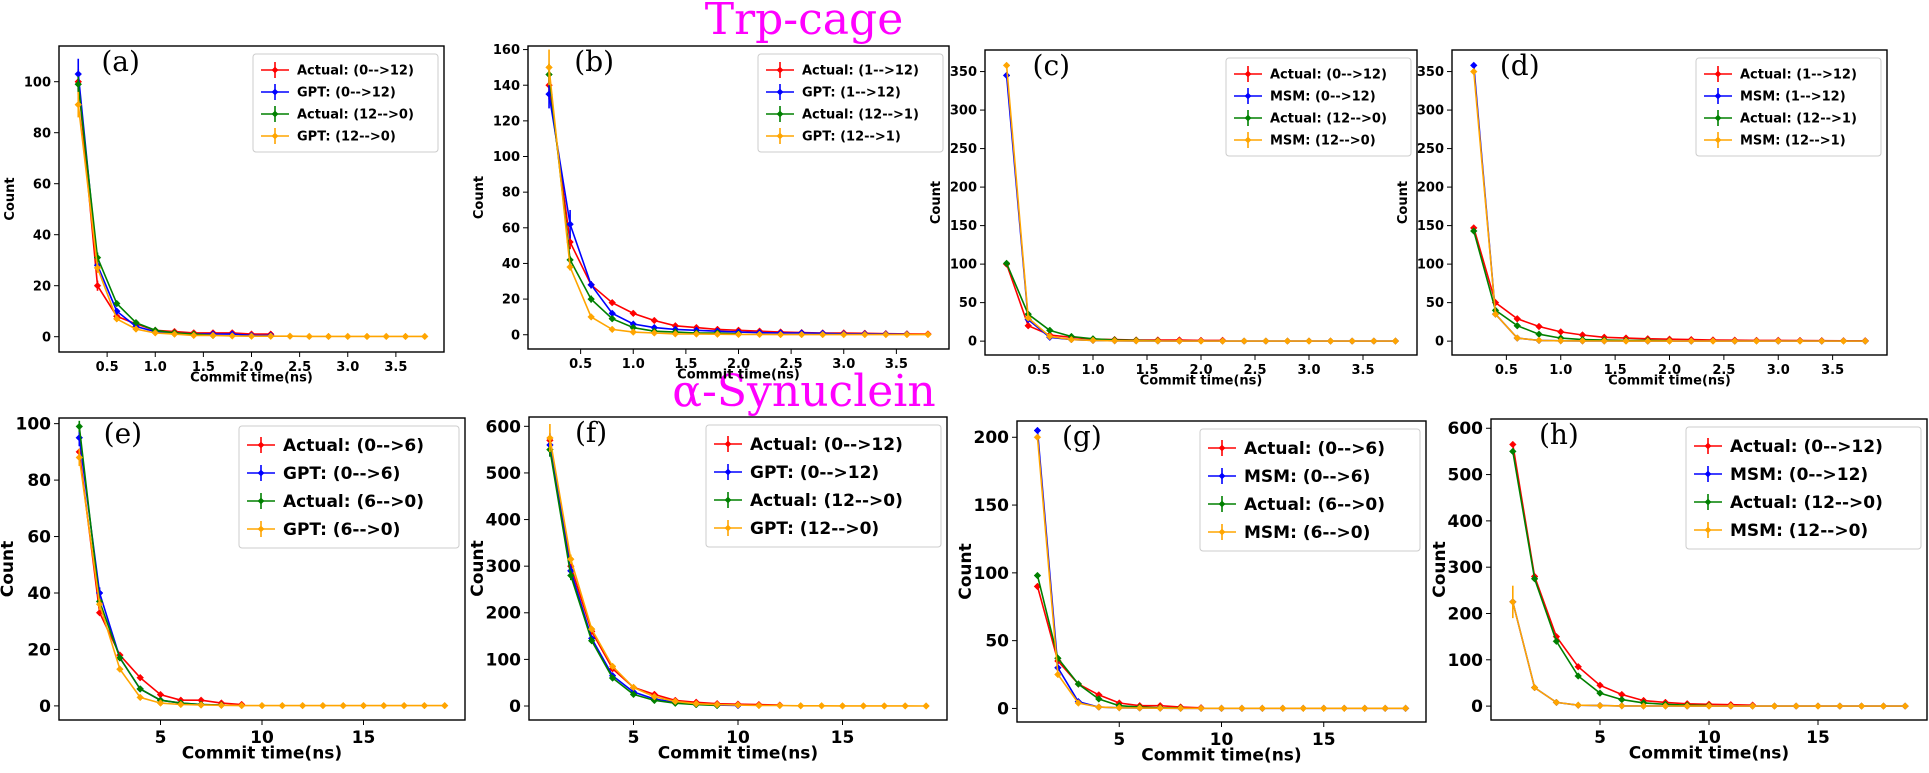 The width and height of the screenshot is (1929, 773). Describe the element at coordinates (1038, 370) in the screenshot. I see `x-tick-label: 0.5` at that location.